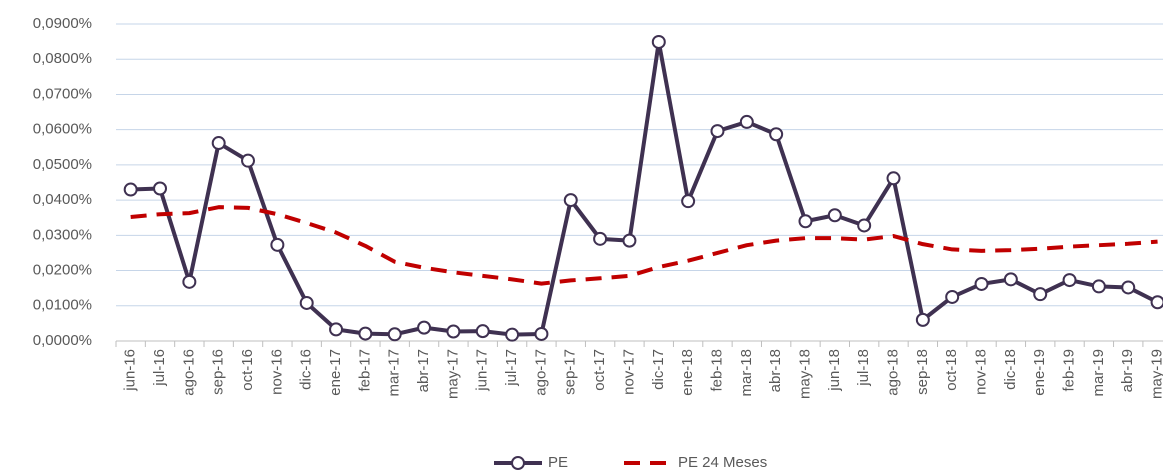 This screenshot has height=474, width=1163. Describe the element at coordinates (276, 372) in the screenshot. I see `x-tick-label: nov-16` at that location.